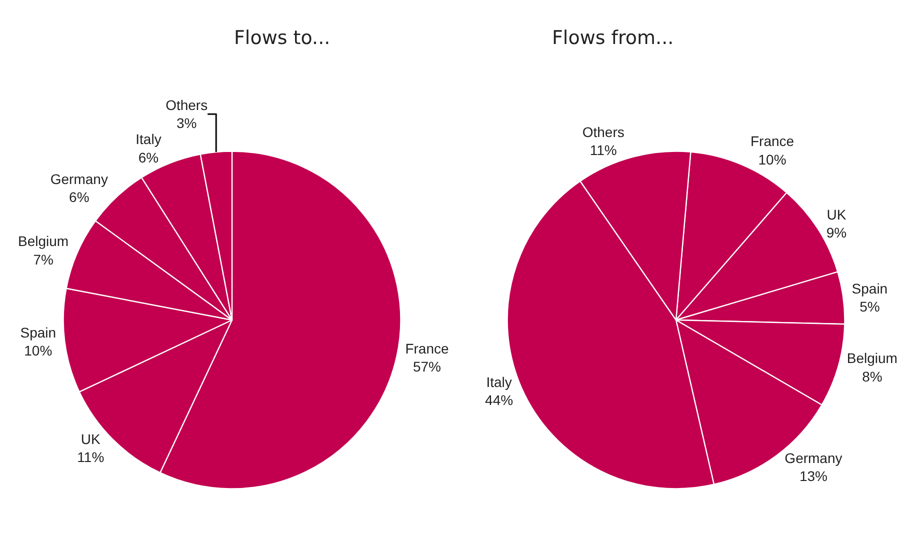 The height and width of the screenshot is (557, 908). Describe the element at coordinates (836, 232) in the screenshot. I see `data-label: 9%` at that location.